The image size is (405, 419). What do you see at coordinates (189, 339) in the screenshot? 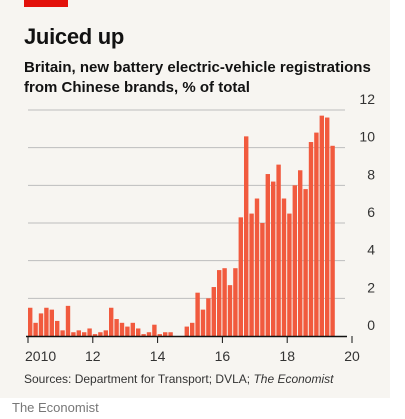
I see `x-axis` at bounding box center [189, 339].